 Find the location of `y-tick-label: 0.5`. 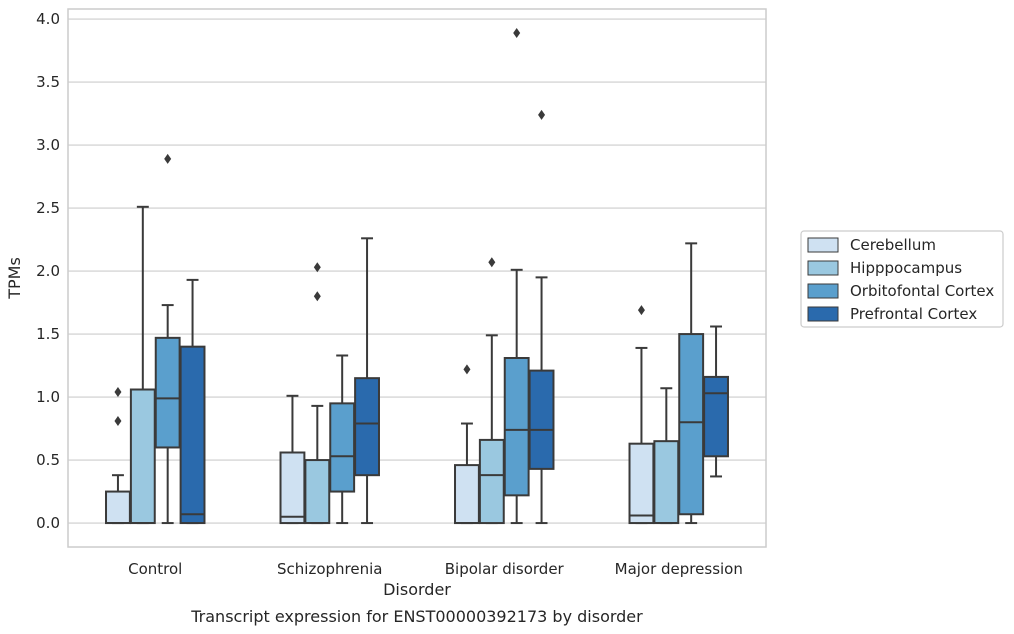

y-tick-label: 0.5 is located at coordinates (48, 460).